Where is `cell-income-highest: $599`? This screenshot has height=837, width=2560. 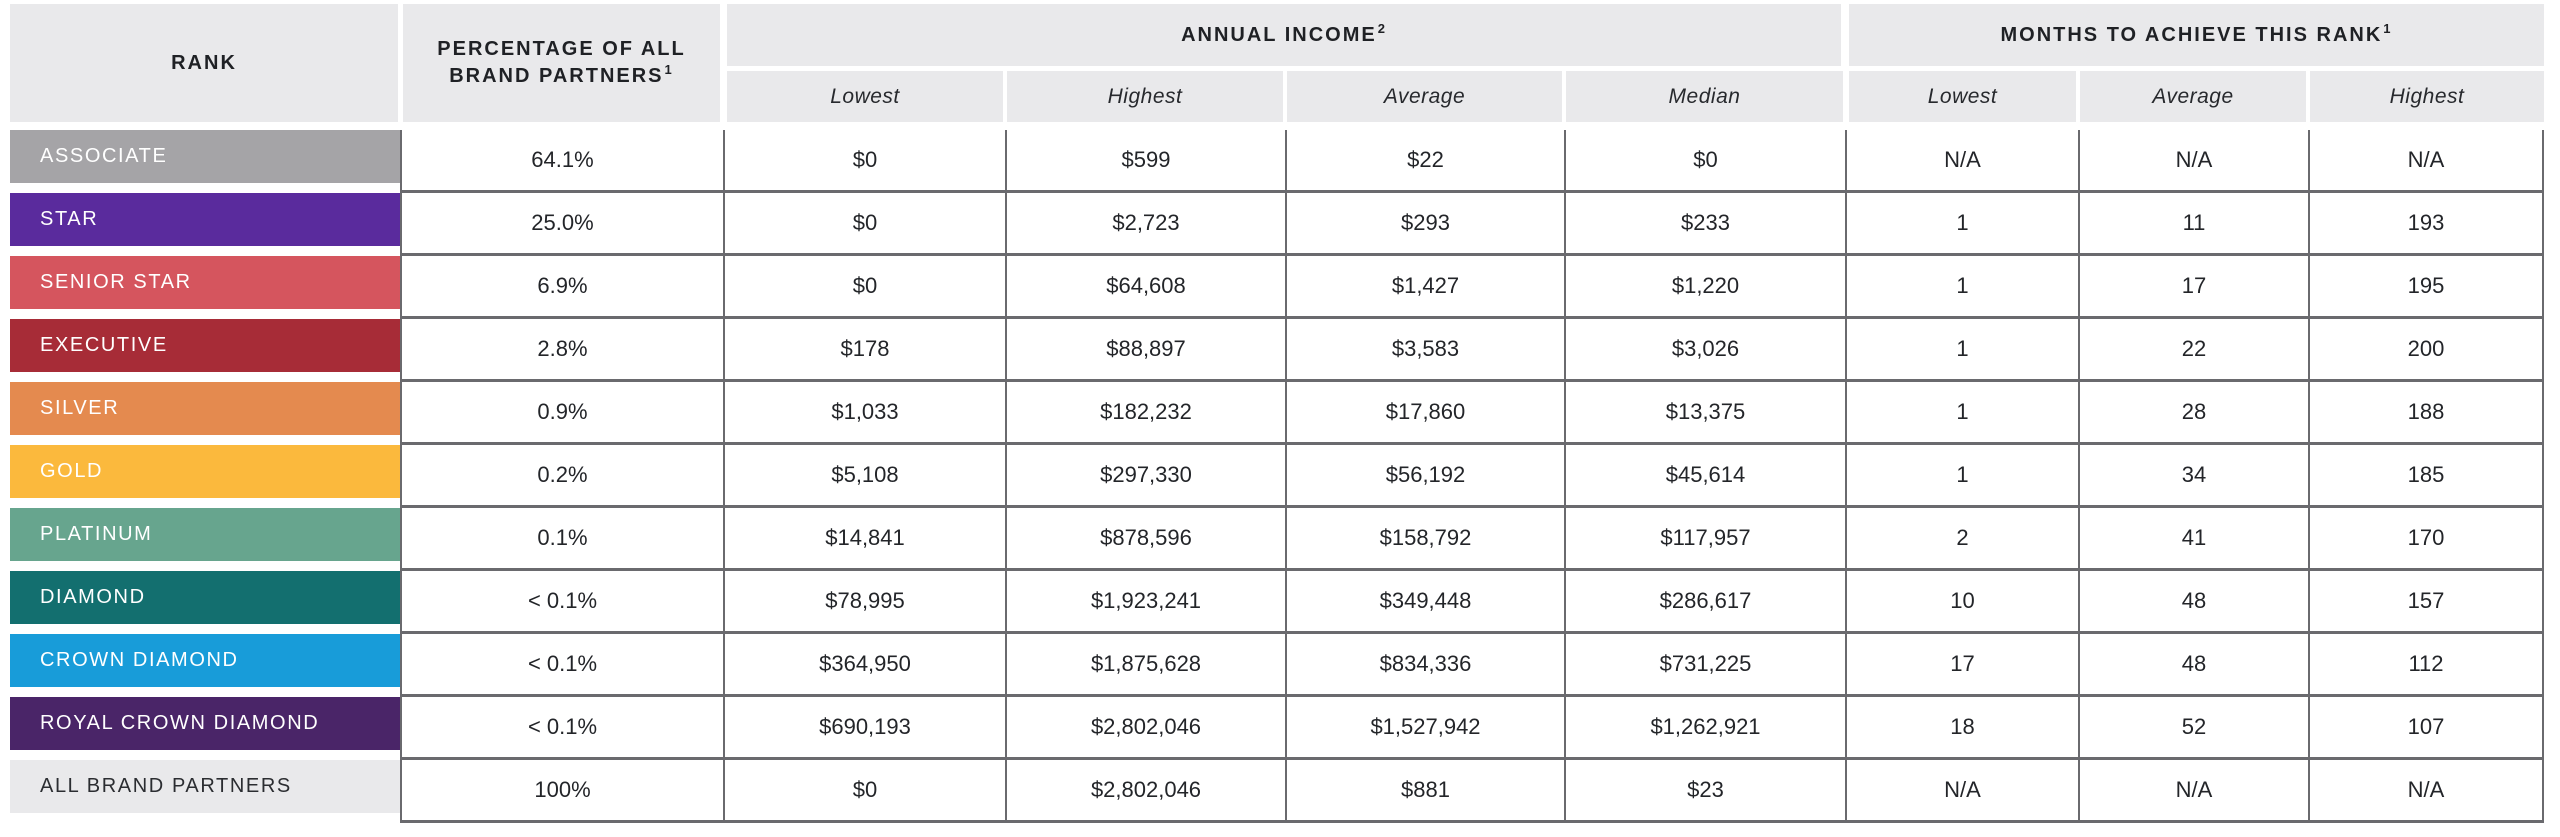
cell-income-highest: $599 is located at coordinates (1145, 161).